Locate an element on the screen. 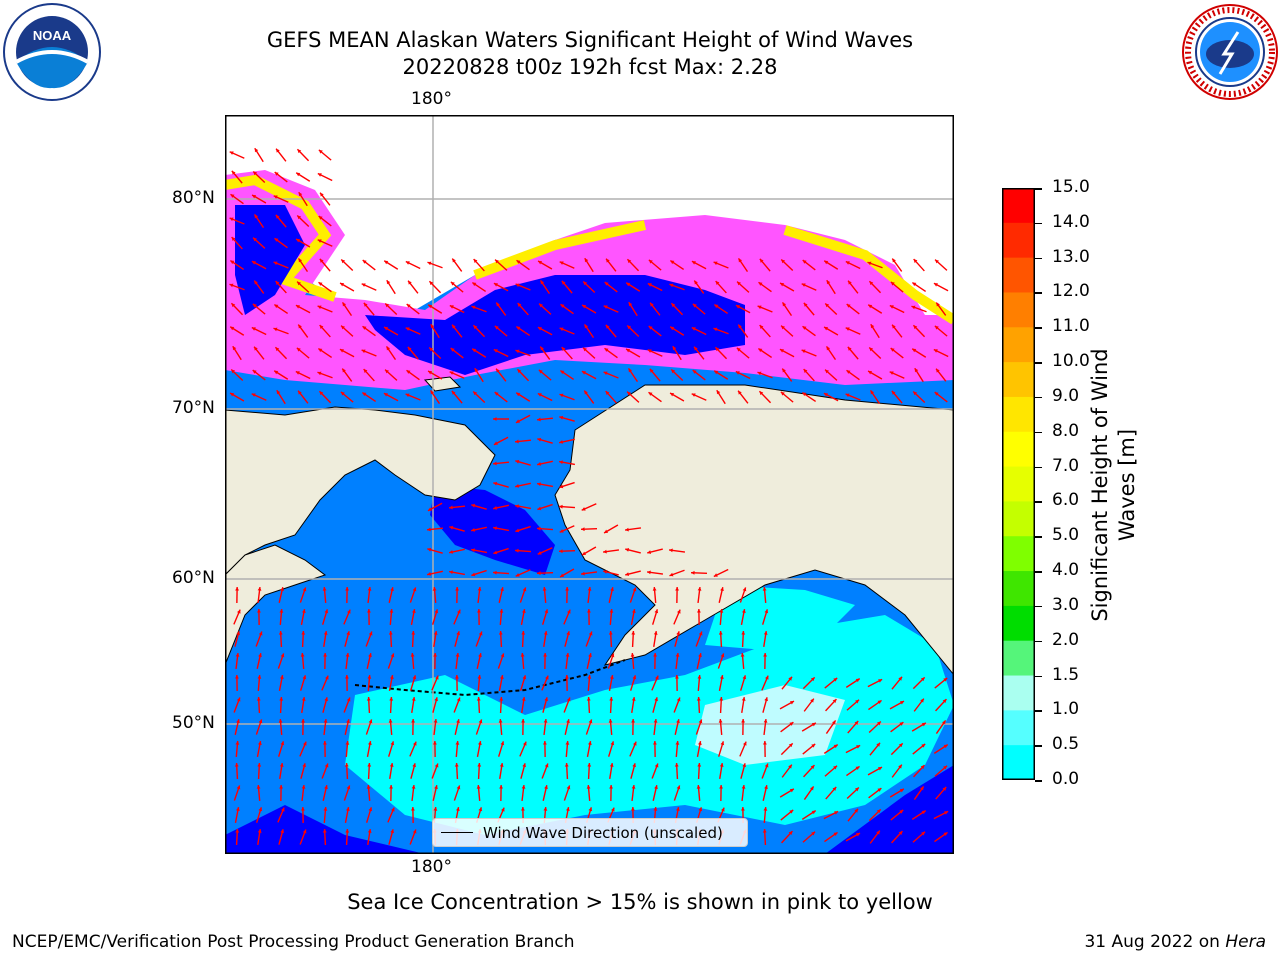  legend-label: Wind Wave Direction (unscaled) is located at coordinates (603, 832).